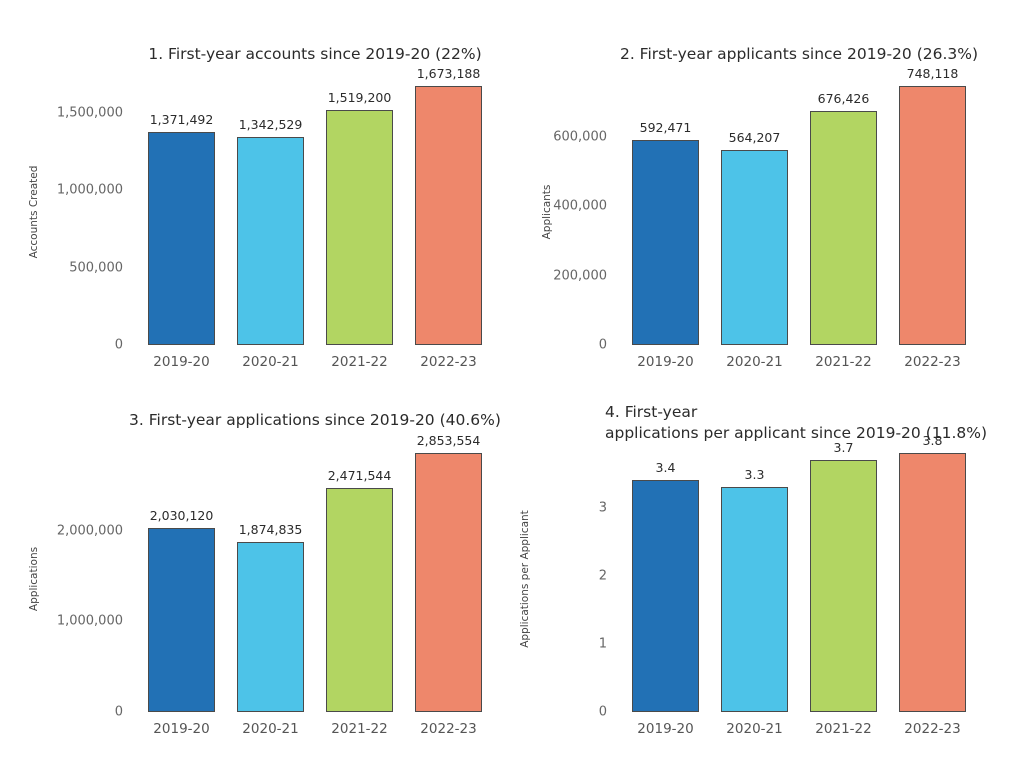  Describe the element at coordinates (315, 205) in the screenshot. I see `chart-1-bars: 1,371,492 1,342,529 1,519,200 1,673,188` at that location.